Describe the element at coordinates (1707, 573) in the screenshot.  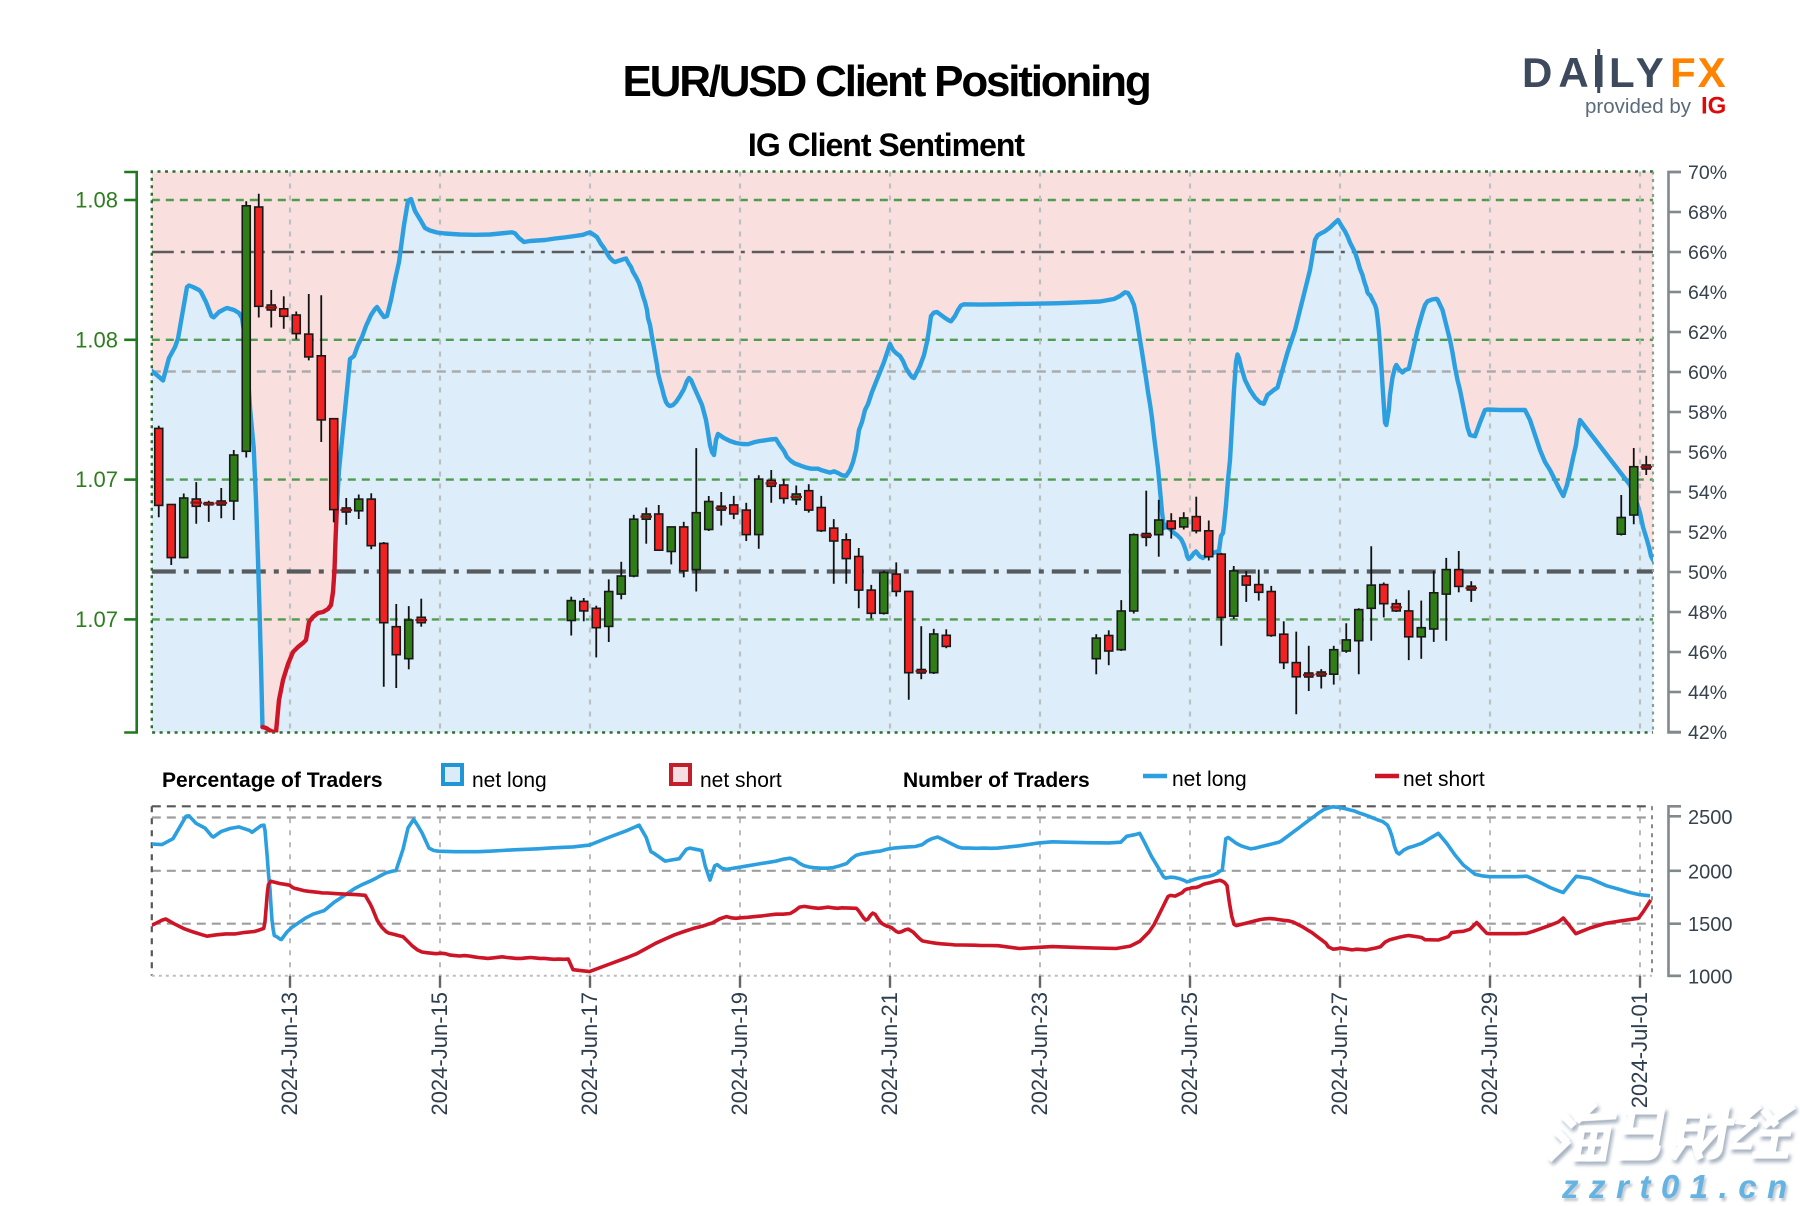
I see `svg-text: 50%` at that location.